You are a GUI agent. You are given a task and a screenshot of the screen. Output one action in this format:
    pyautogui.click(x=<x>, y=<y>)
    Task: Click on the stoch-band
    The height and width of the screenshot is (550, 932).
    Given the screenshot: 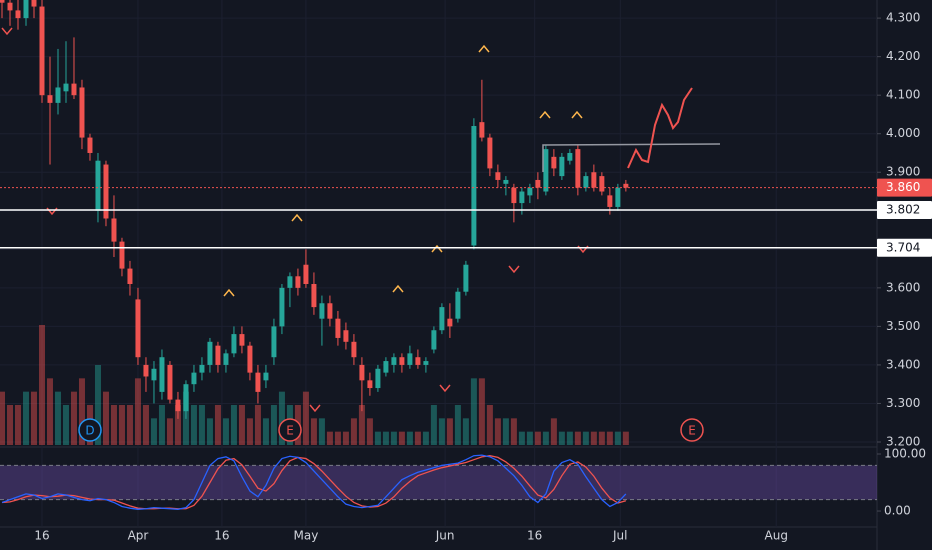 What is the action you would take?
    pyautogui.click(x=438, y=482)
    